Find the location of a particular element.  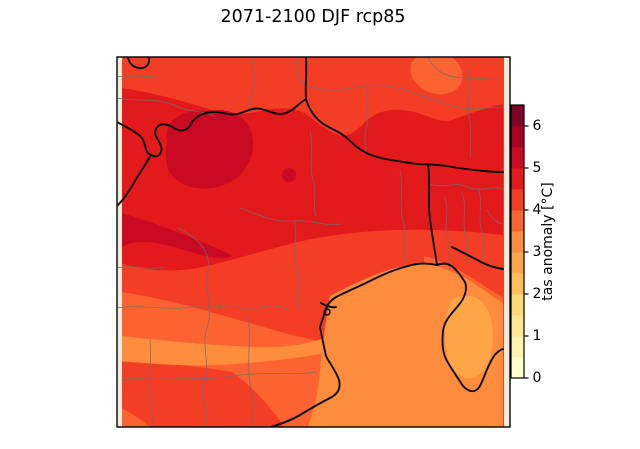

border-alpine-east is located at coordinates (404, 135).